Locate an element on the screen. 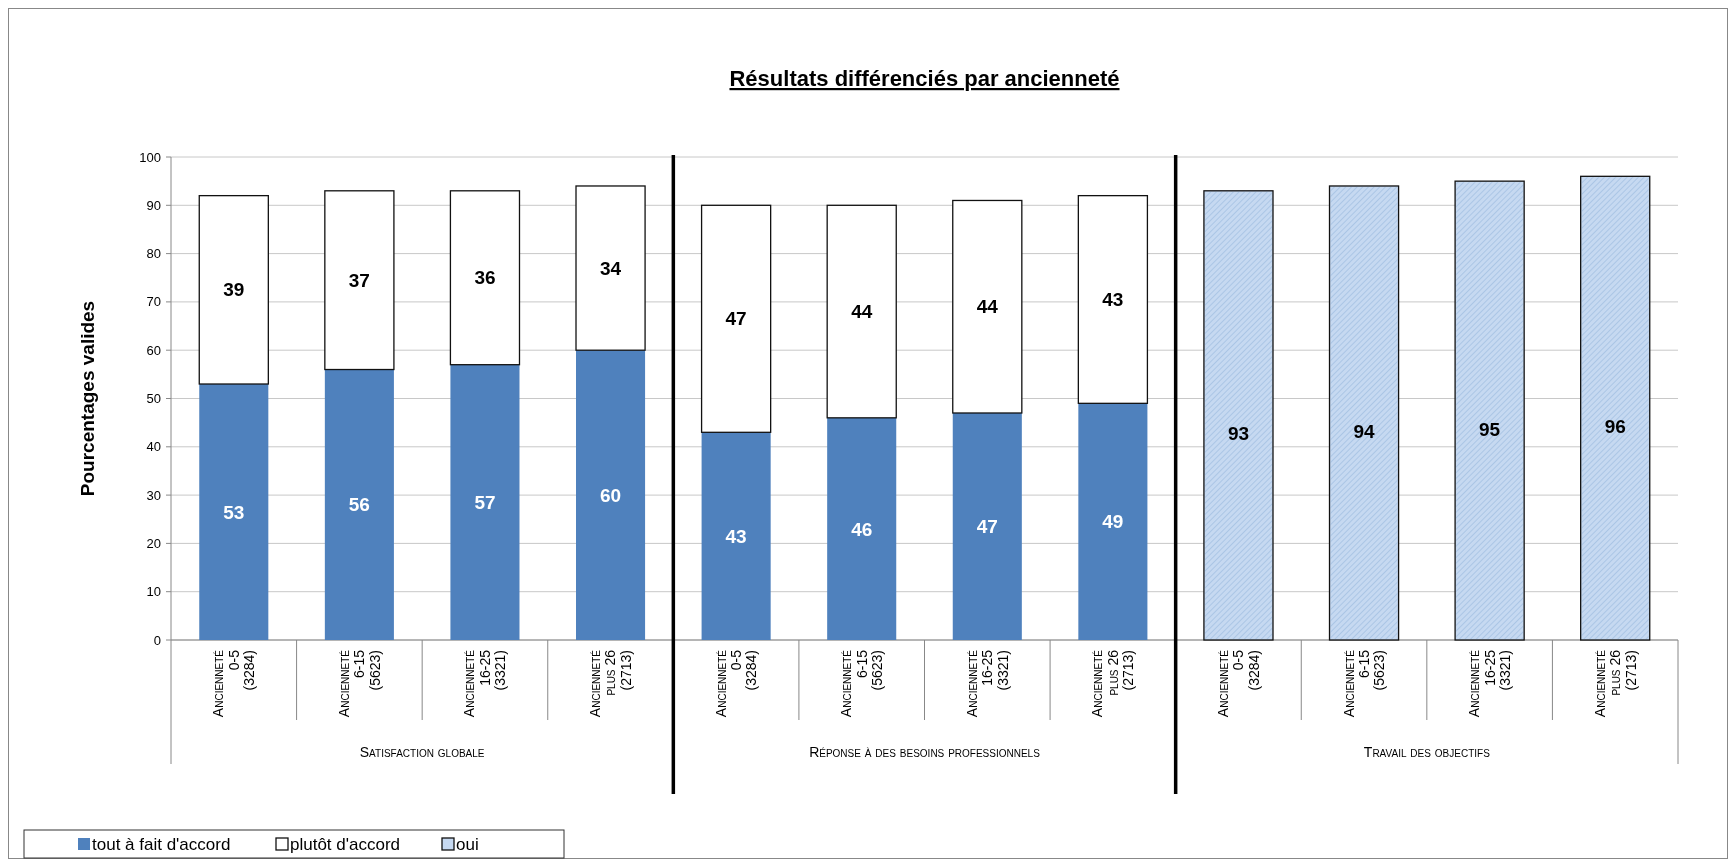 Image resolution: width=1736 pixels, height=867 pixels. legend-label: tout à fait d'accord is located at coordinates (161, 844).